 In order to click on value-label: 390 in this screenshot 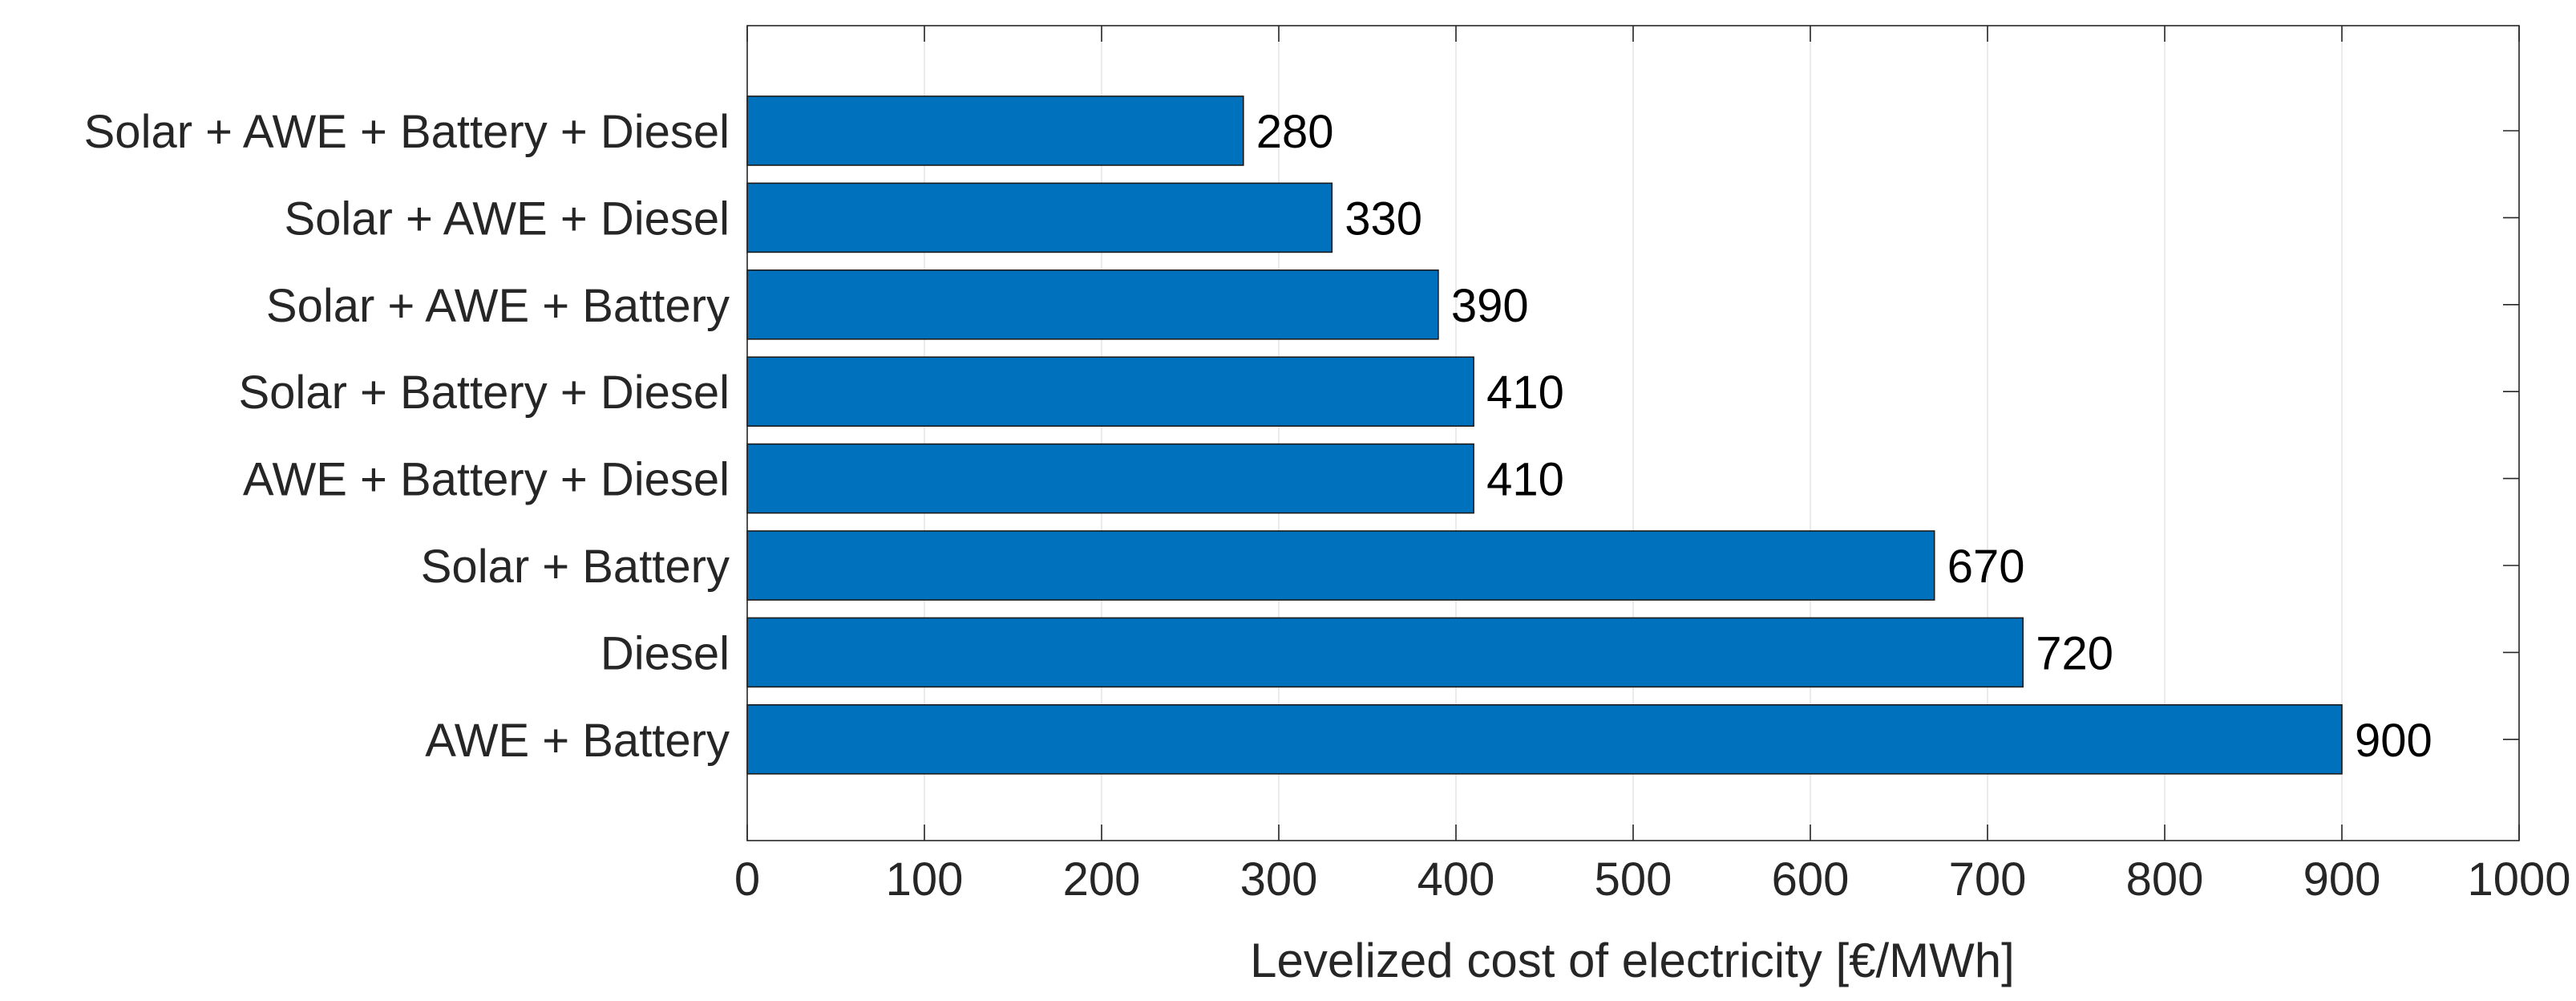, I will do `click(1490, 306)`.